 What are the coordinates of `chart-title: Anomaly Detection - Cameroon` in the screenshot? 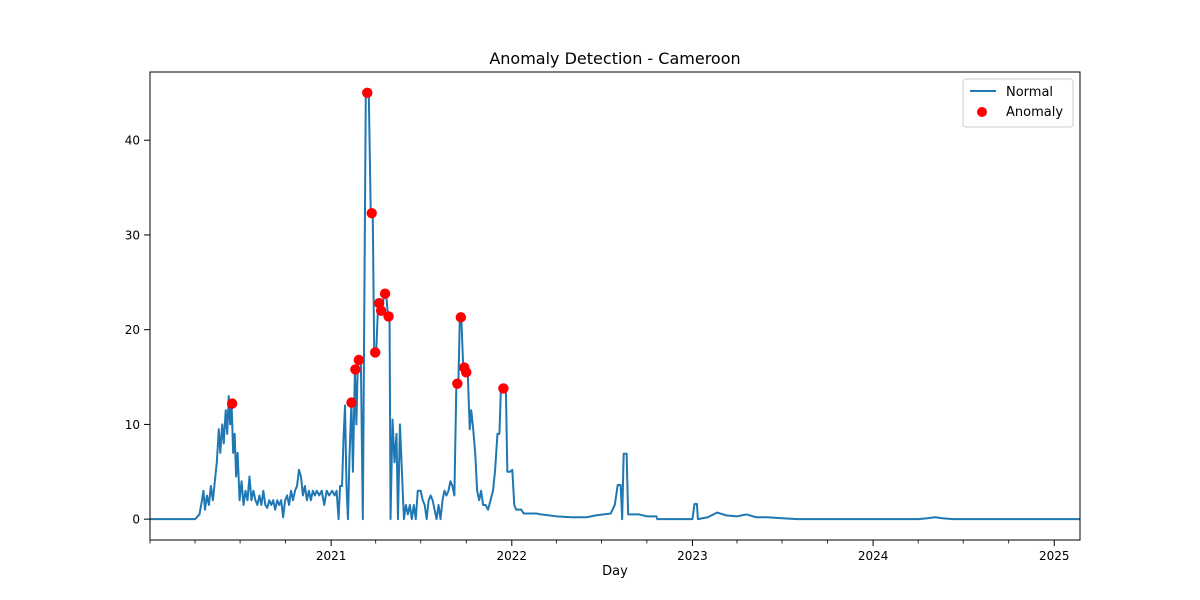 It's located at (614, 58).